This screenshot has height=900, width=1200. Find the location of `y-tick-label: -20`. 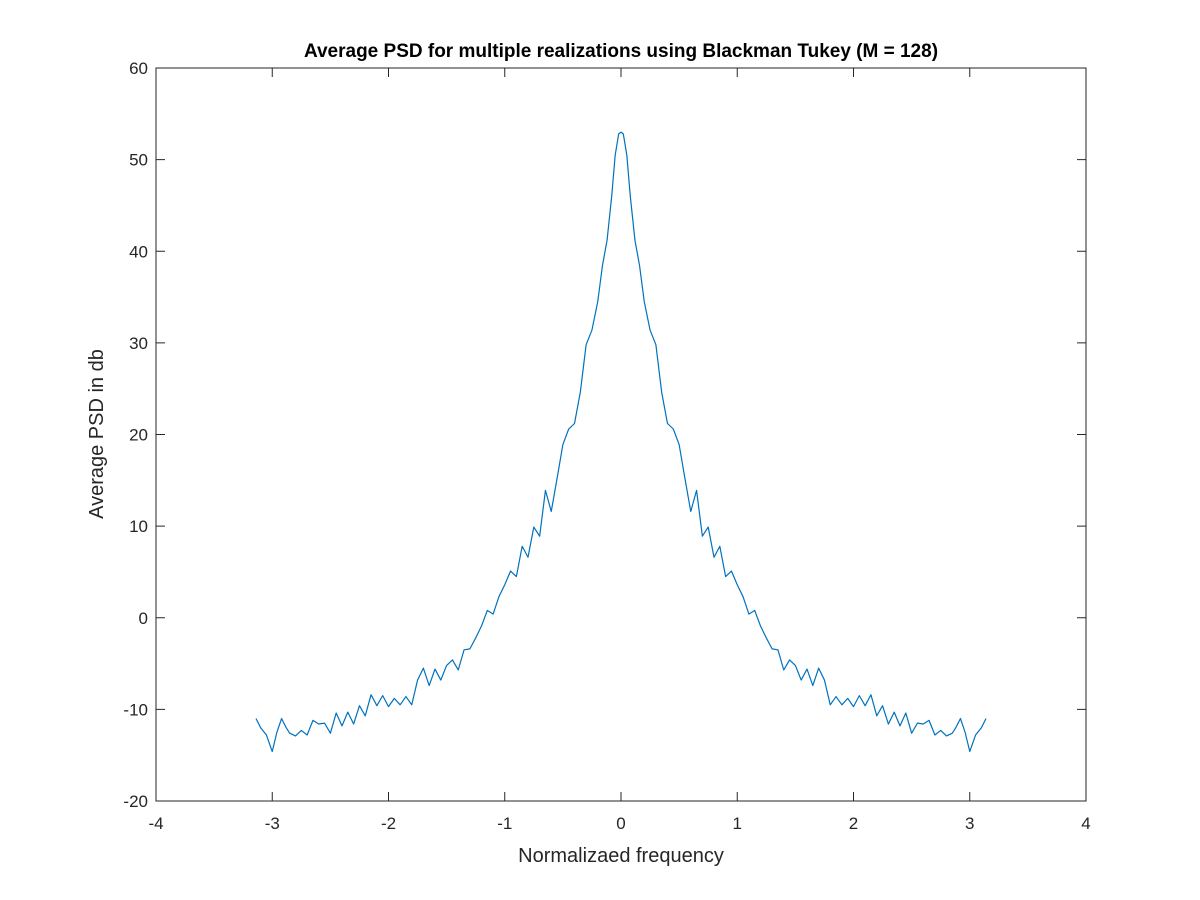

y-tick-label: -20 is located at coordinates (135, 801).